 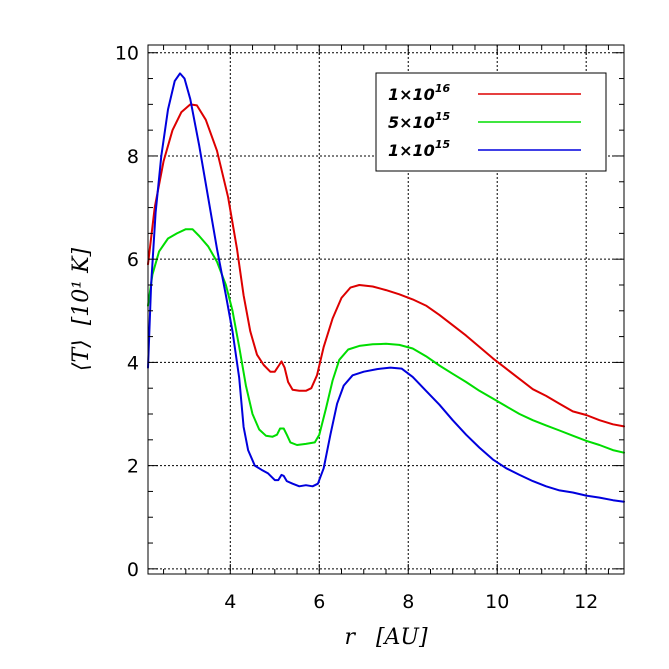 I want to click on y-tick-label: 10, so click(x=127, y=54).